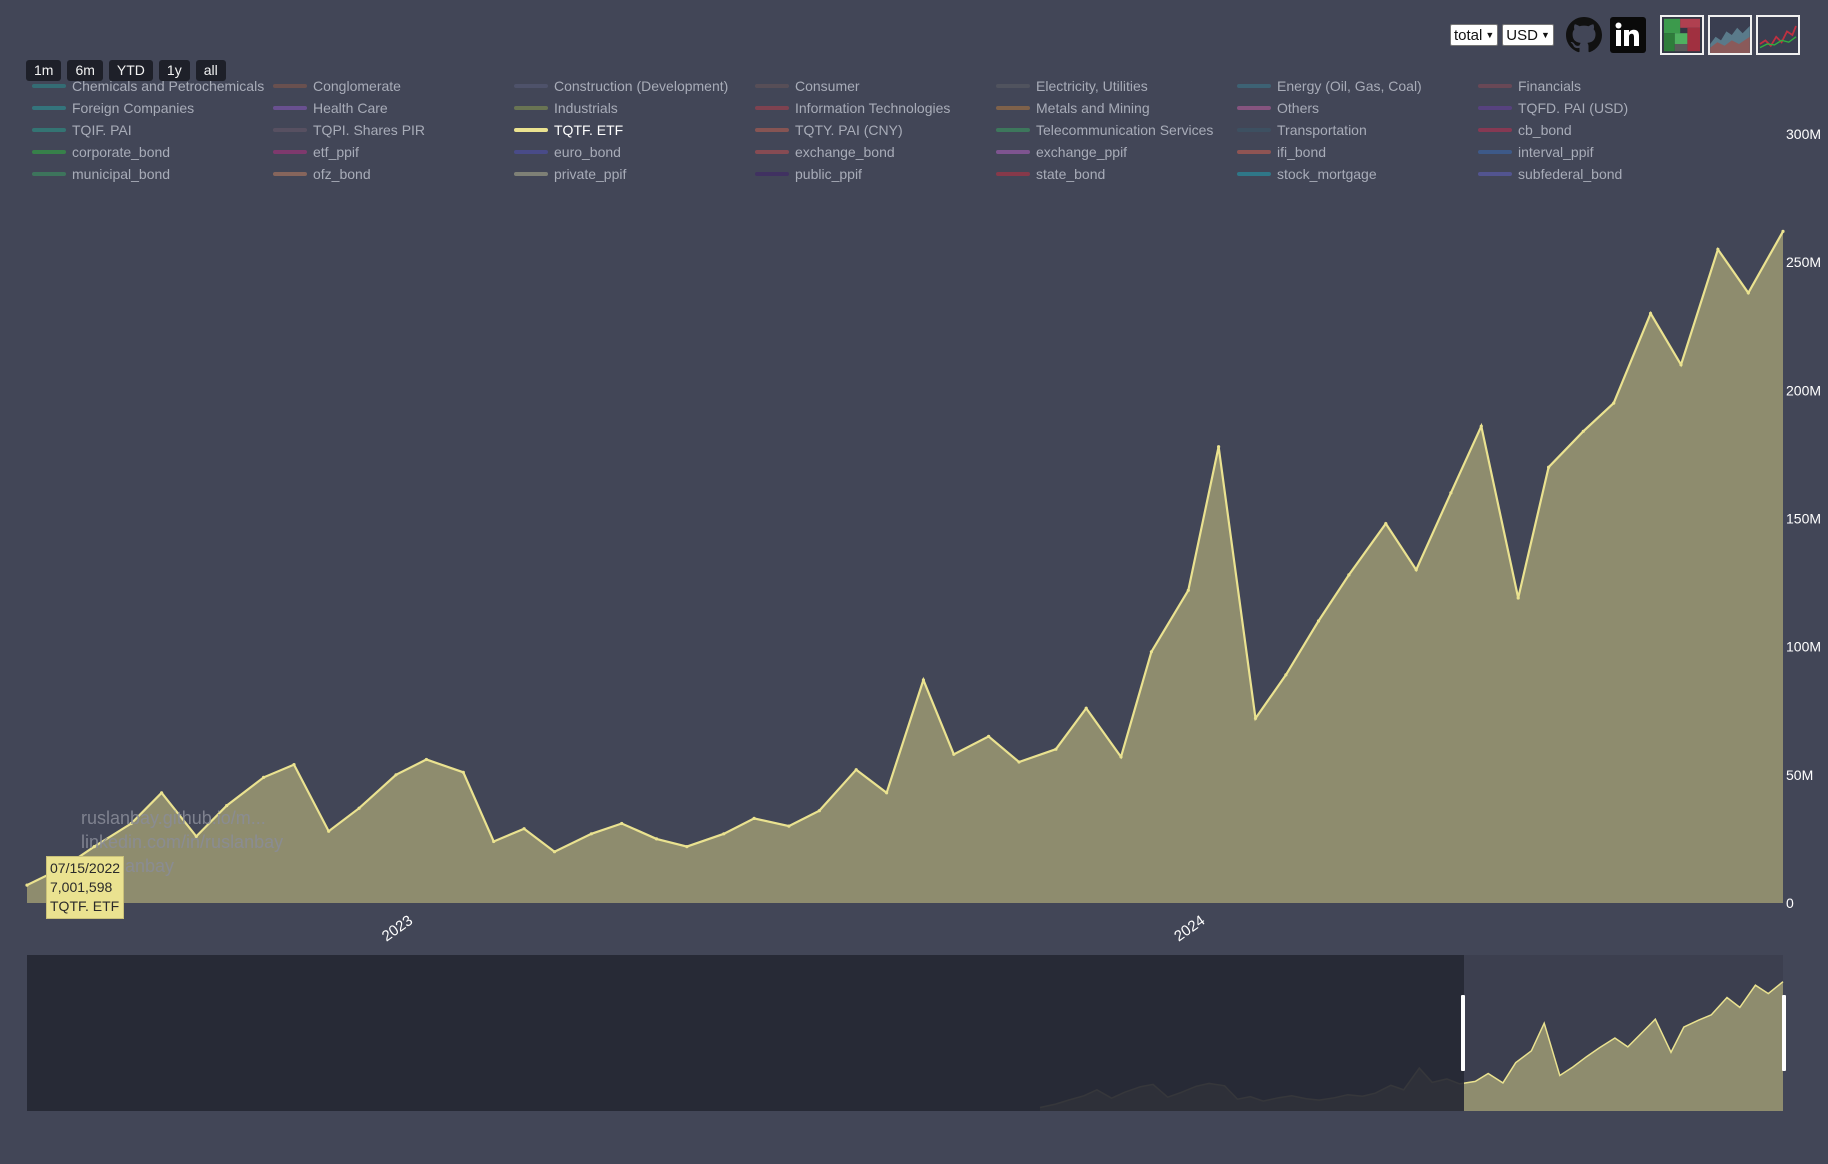 This screenshot has height=1164, width=1828. Describe the element at coordinates (342, 174) in the screenshot. I see `legend-label: ofz_bond` at that location.